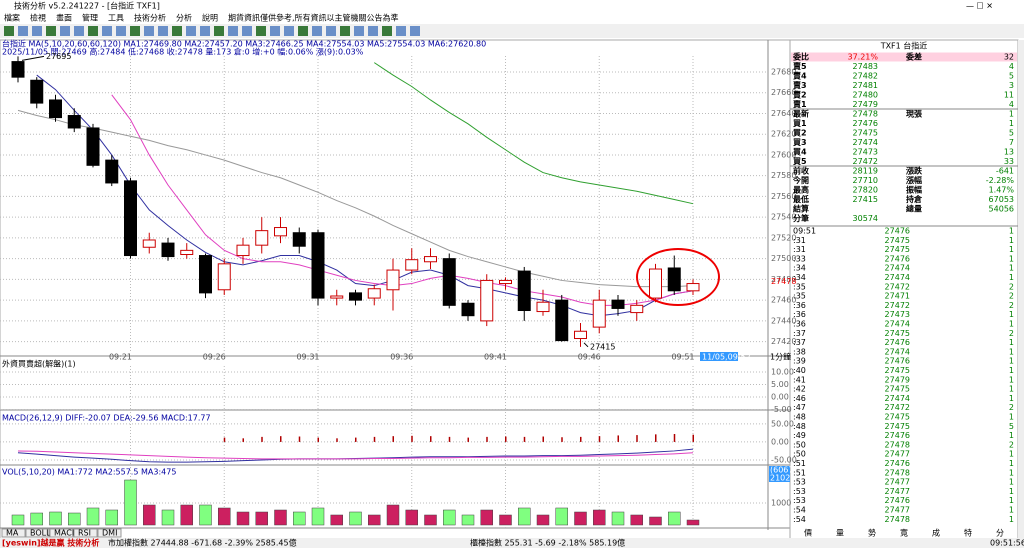 The image size is (1024, 552). What do you see at coordinates (64, 18) in the screenshot?
I see `menu-item: 畫面` at bounding box center [64, 18].